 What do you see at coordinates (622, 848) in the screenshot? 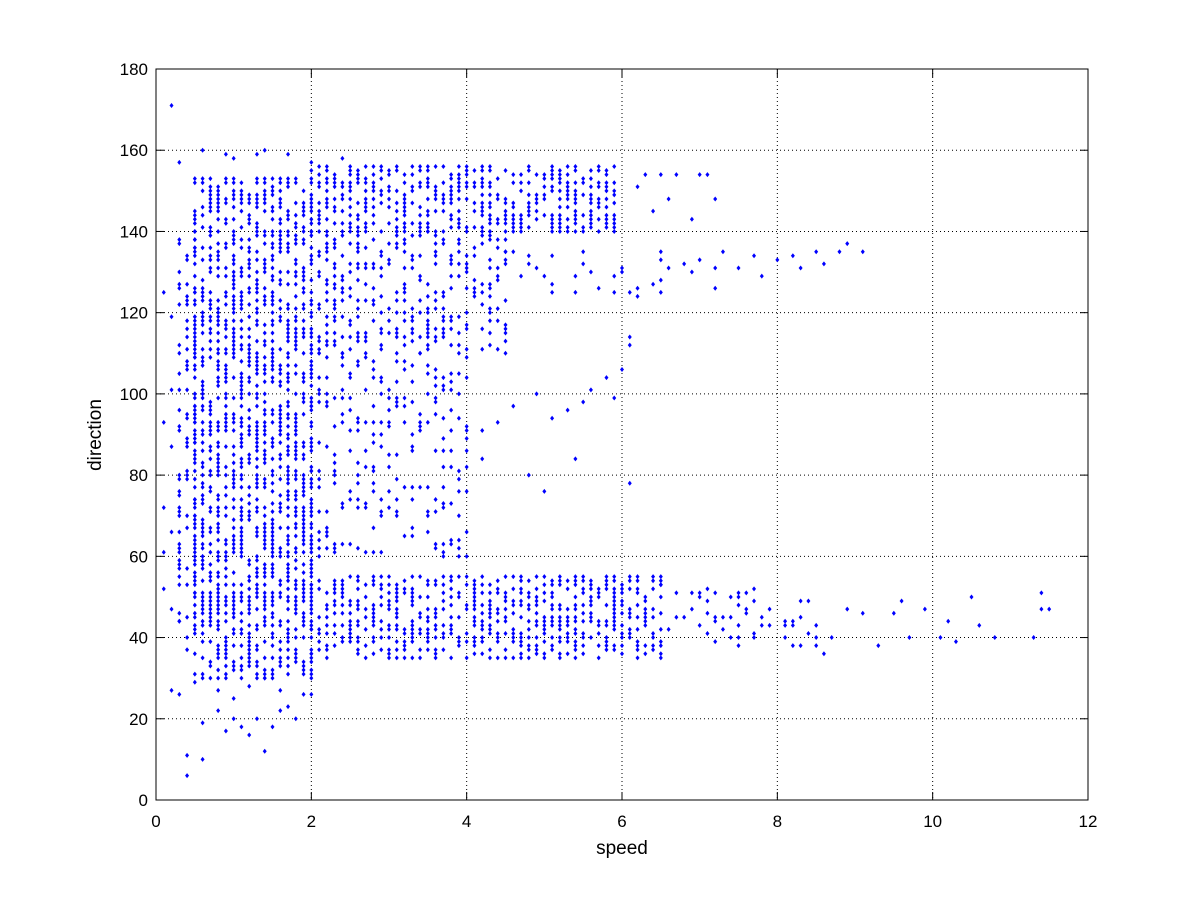
I see `x-axis-label: speed` at bounding box center [622, 848].